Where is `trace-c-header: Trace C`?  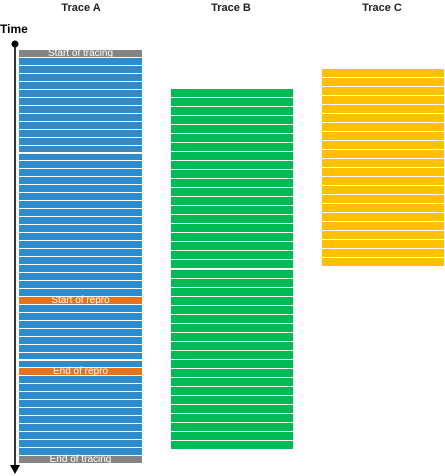 trace-c-header: Trace C is located at coordinates (382, 8).